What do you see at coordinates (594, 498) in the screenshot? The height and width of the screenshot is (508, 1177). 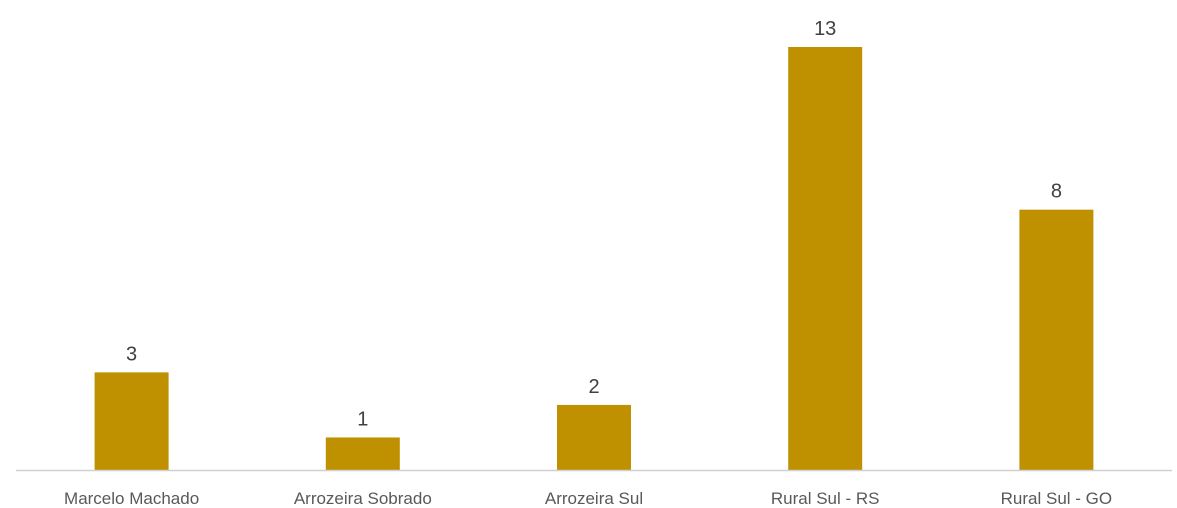 I see `x-tick-label-2: Arrozeira Sul` at bounding box center [594, 498].